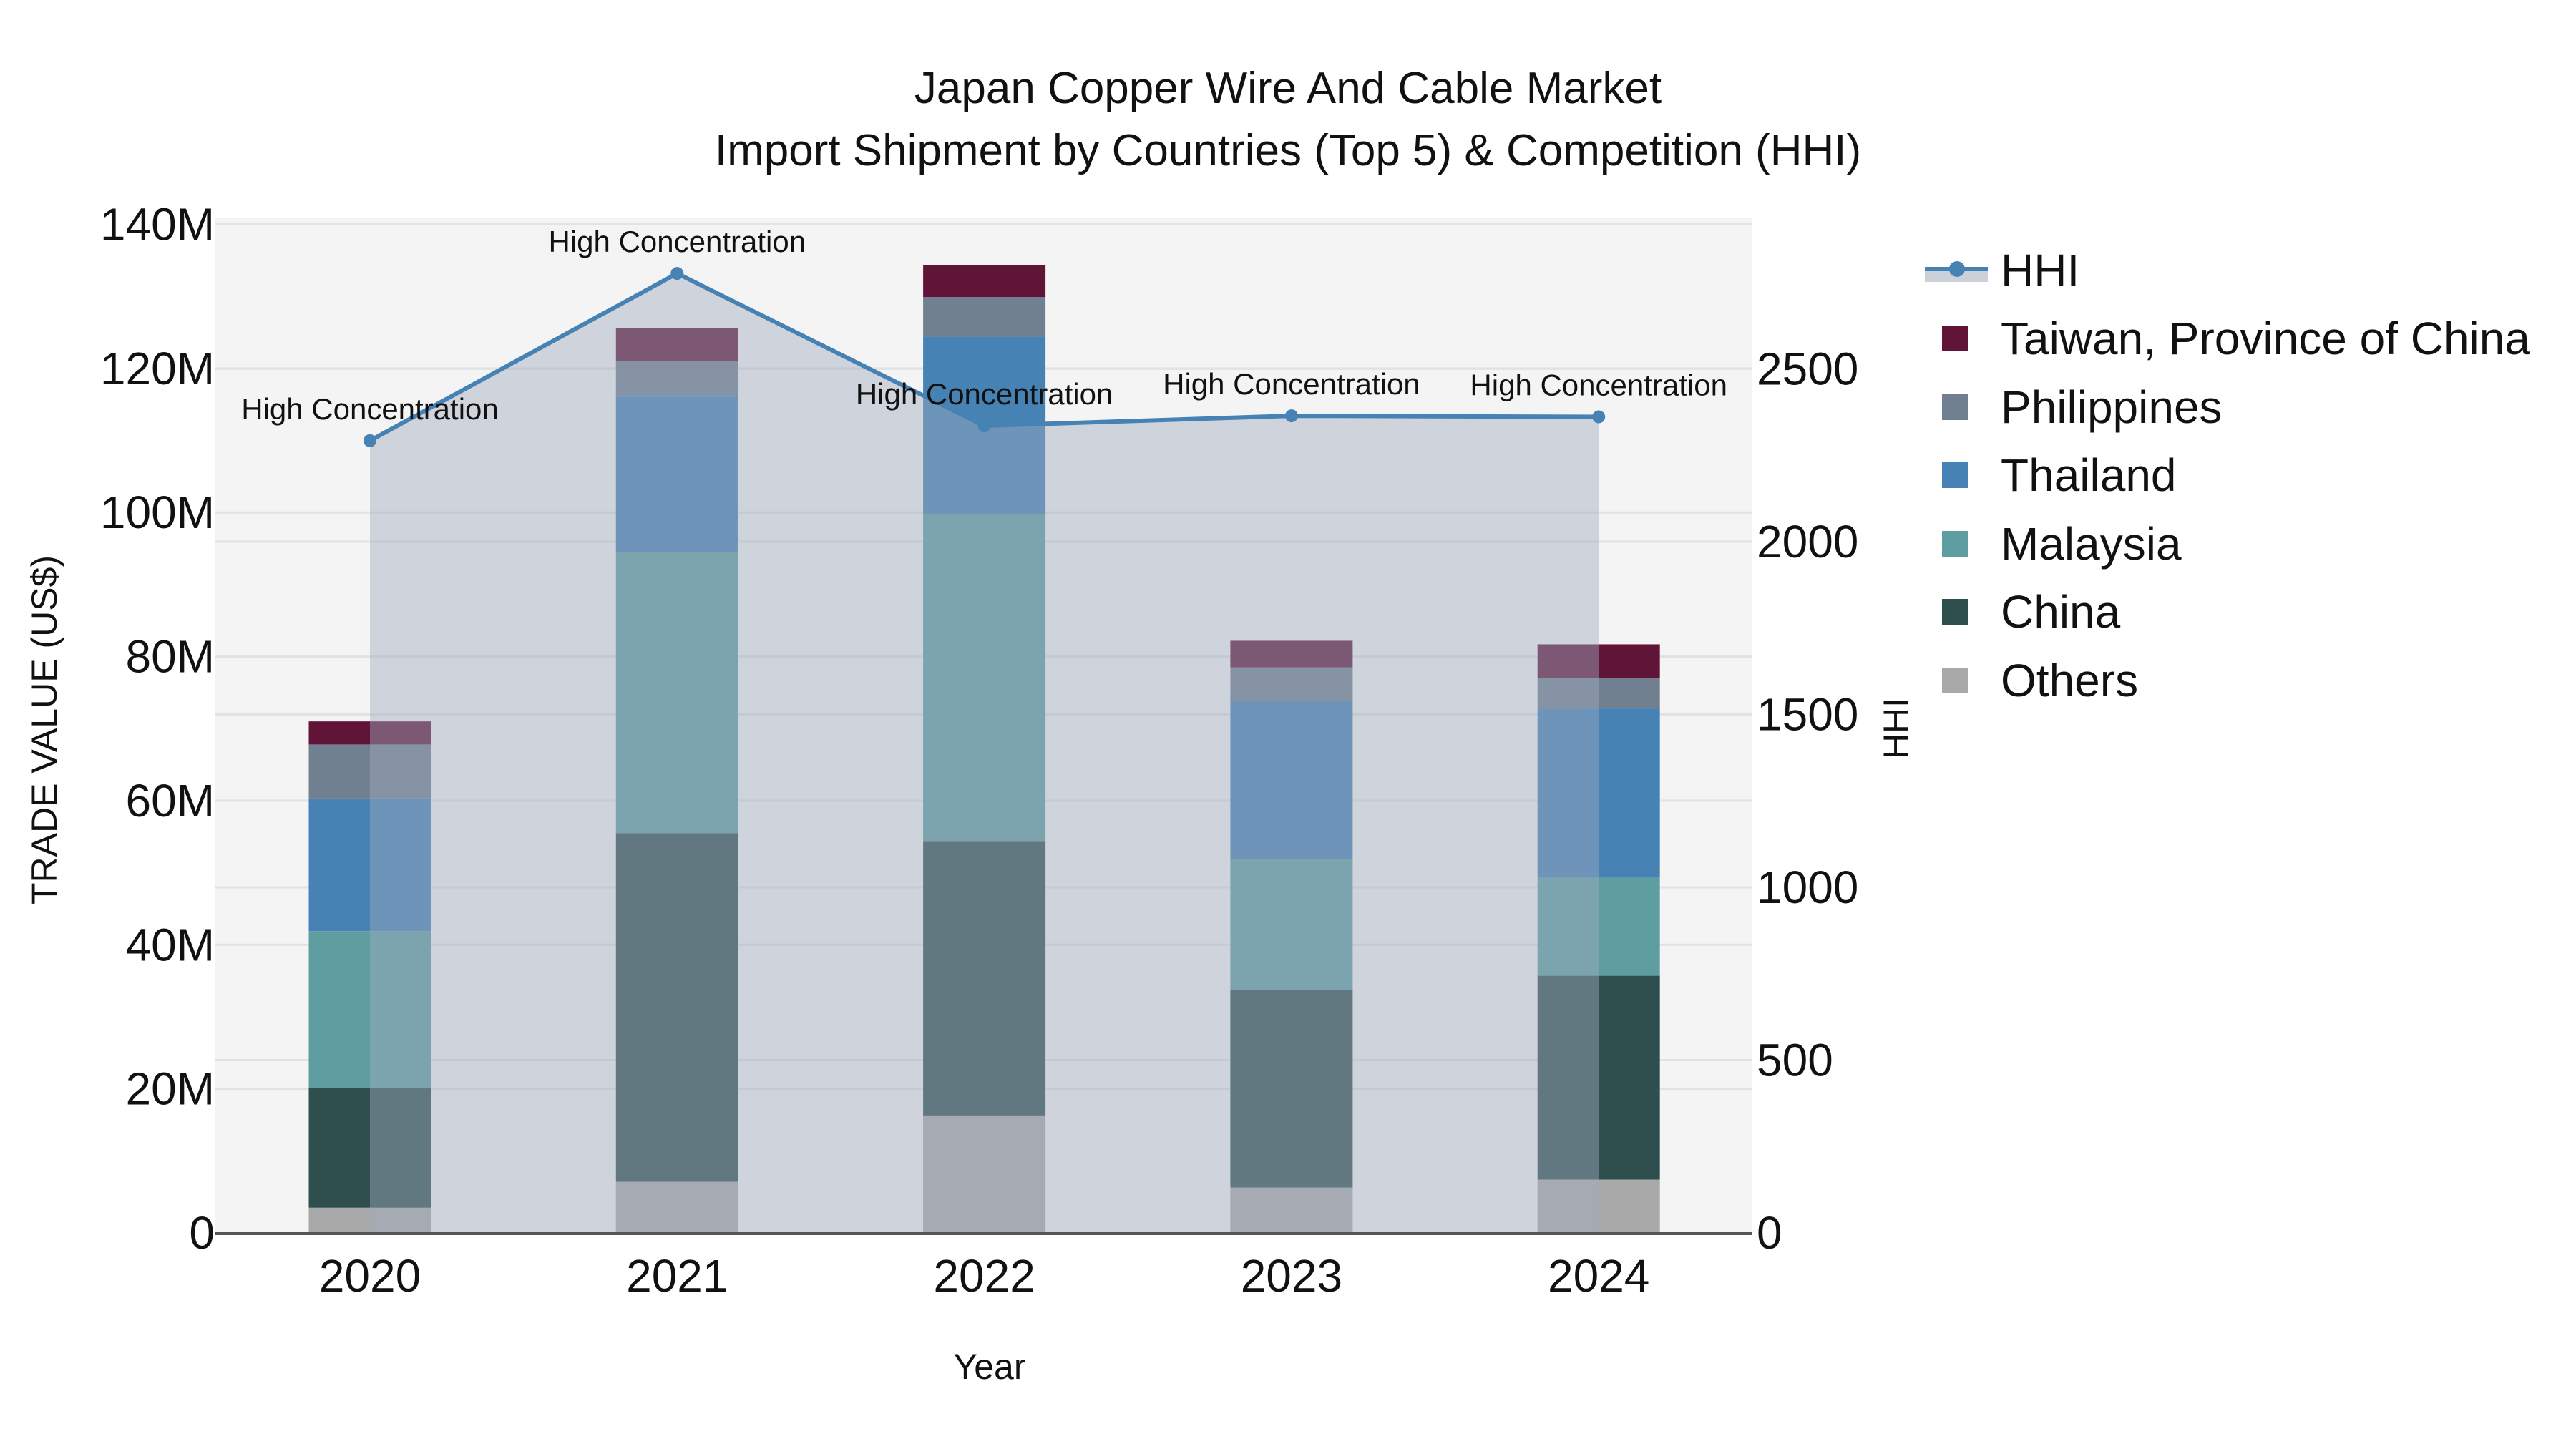  Describe the element at coordinates (170, 1089) in the screenshot. I see `y-left-tick-label: 20M` at that location.